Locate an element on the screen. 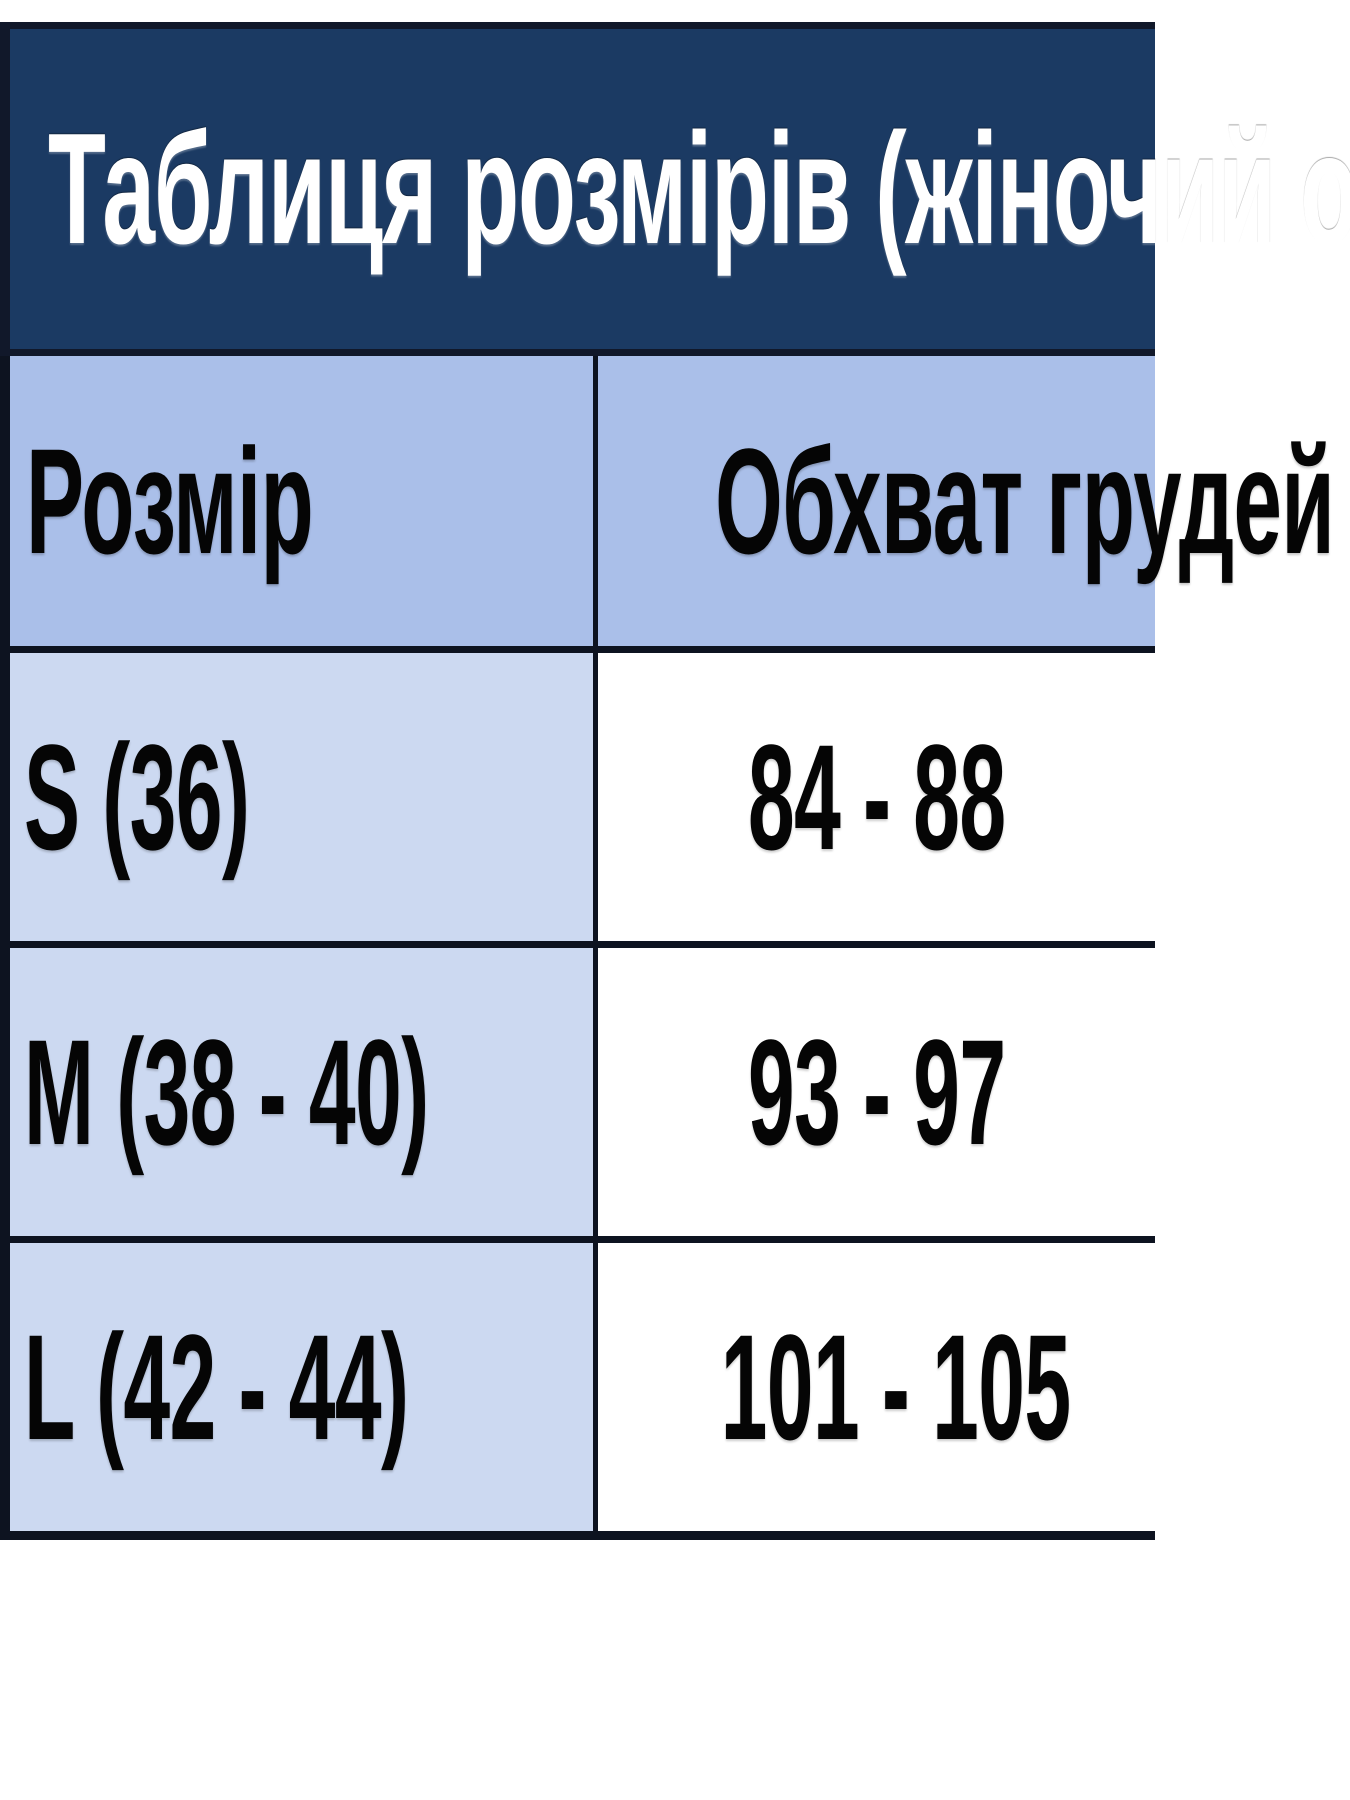  table-row: M (38 - 40) 93 - 97 is located at coordinates (578, 1092).